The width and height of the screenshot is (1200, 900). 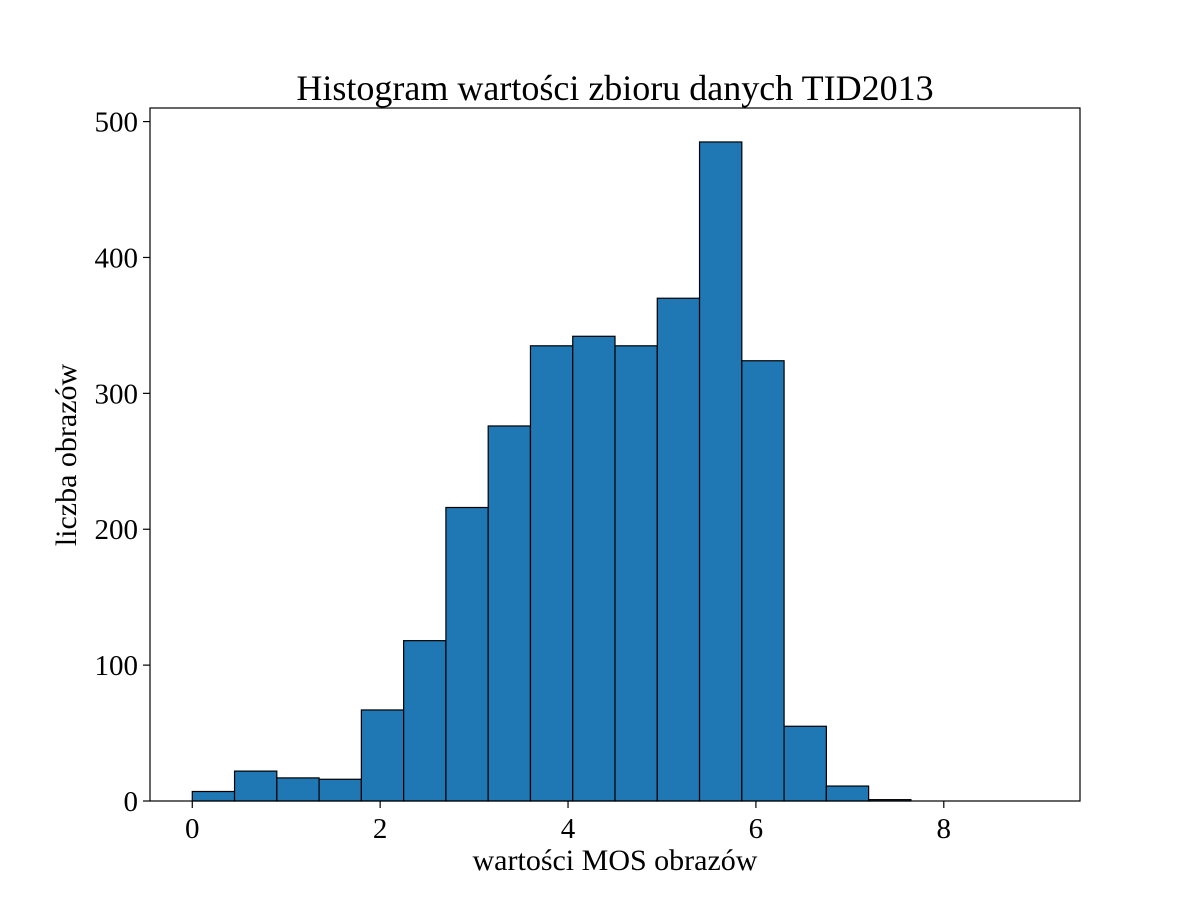 What do you see at coordinates (131, 802) in the screenshot?
I see `y-tick-label: 0` at bounding box center [131, 802].